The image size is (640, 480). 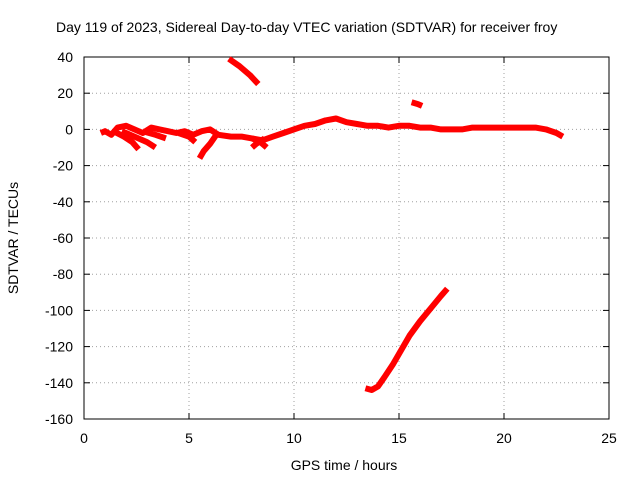 What do you see at coordinates (59, 419) in the screenshot?
I see `y-tick-label: -160` at bounding box center [59, 419].